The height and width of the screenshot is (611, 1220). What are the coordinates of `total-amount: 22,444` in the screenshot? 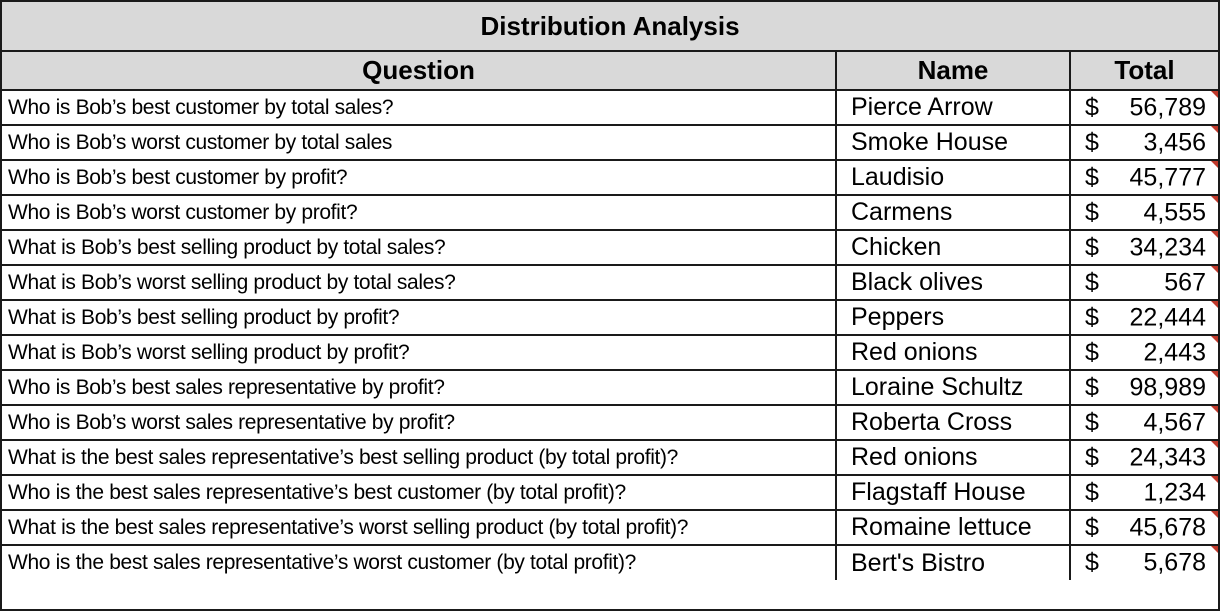 It's located at (1167, 317).